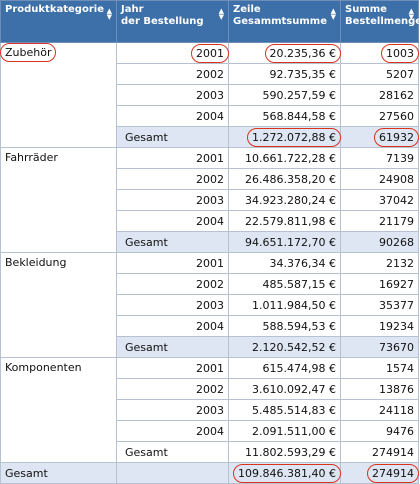  Describe the element at coordinates (285, 116) in the screenshot. I see `sum-cell: 568.844,58 €` at that location.